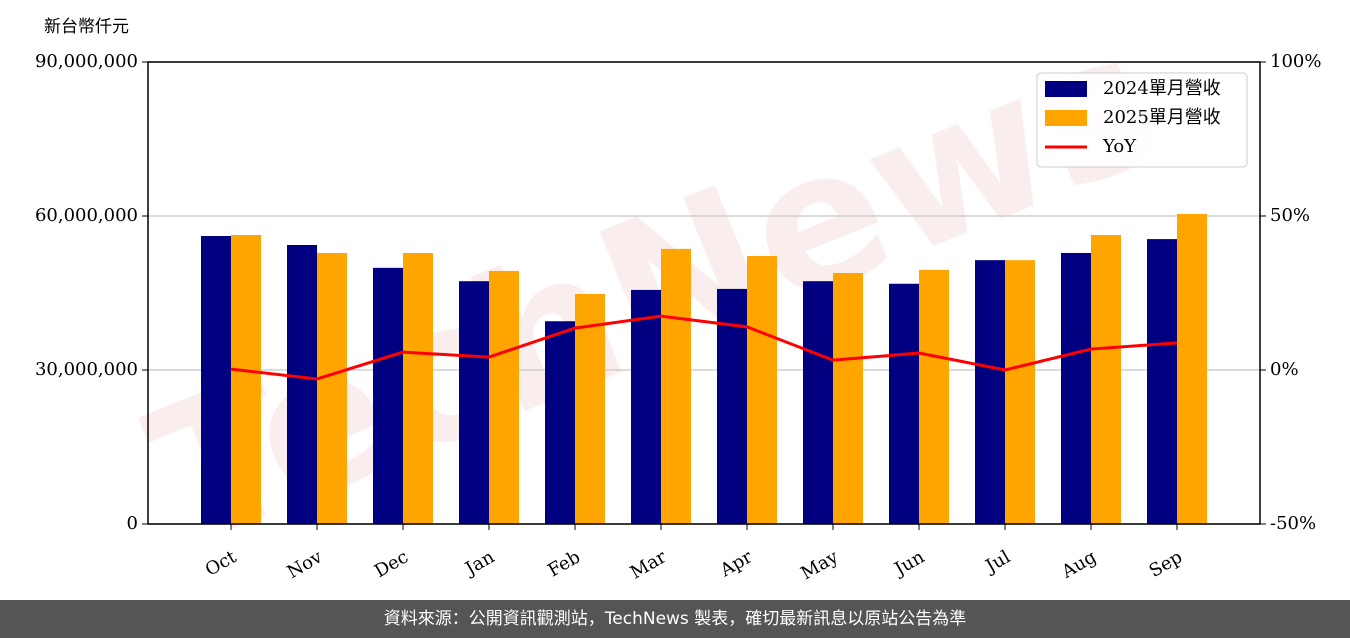 This screenshot has height=638, width=1350. I want to click on y-tick-label: 0, so click(132, 523).